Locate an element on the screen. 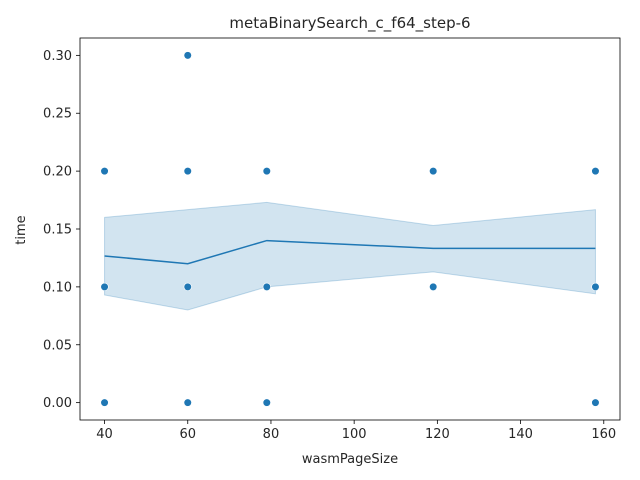 The height and width of the screenshot is (480, 640). x-tick-label: 40 is located at coordinates (104, 434).